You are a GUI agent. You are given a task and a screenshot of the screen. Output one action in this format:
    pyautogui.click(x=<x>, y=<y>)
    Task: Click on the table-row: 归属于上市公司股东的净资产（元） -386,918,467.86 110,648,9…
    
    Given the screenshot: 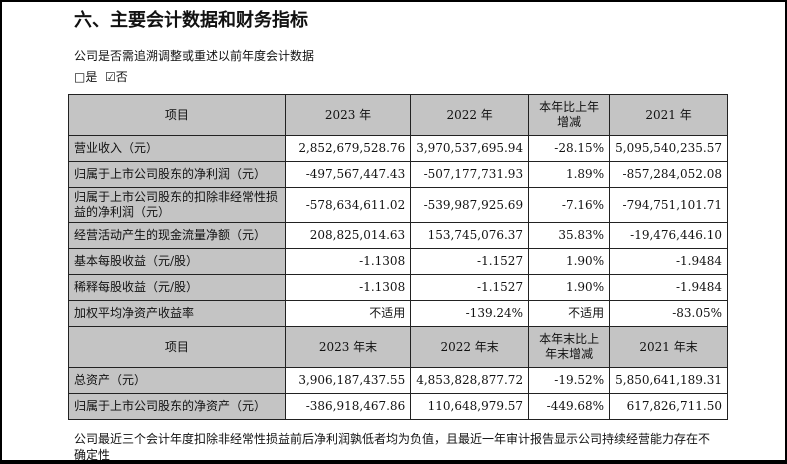 What is the action you would take?
    pyautogui.click(x=398, y=406)
    